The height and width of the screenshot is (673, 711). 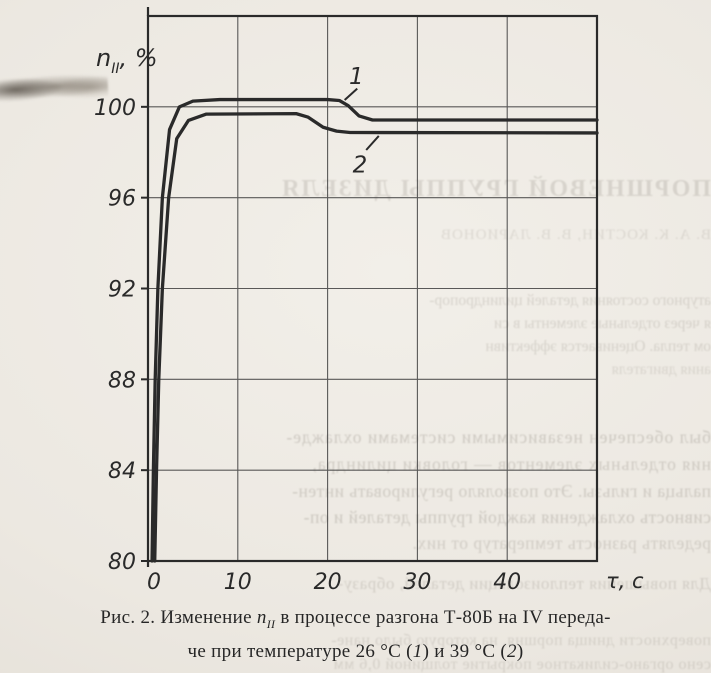 I want to click on curve-1-leader, so click(x=350, y=94).